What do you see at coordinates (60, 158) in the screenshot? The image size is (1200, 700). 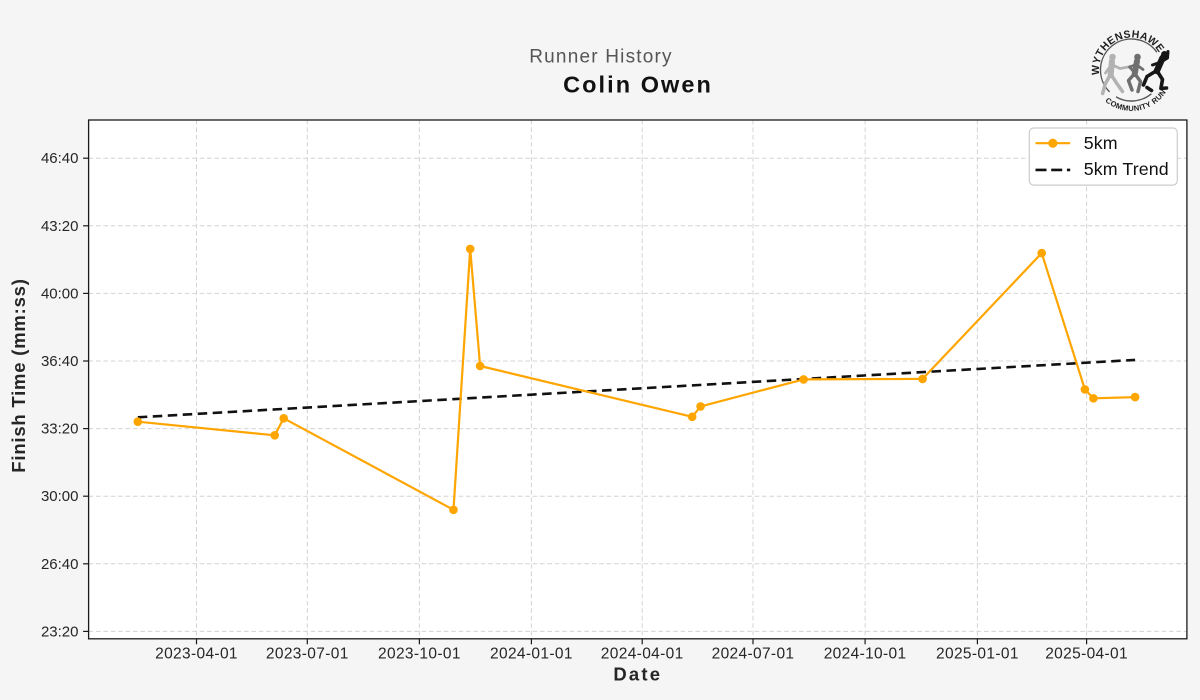 I see `svg-text: 46:40` at bounding box center [60, 158].